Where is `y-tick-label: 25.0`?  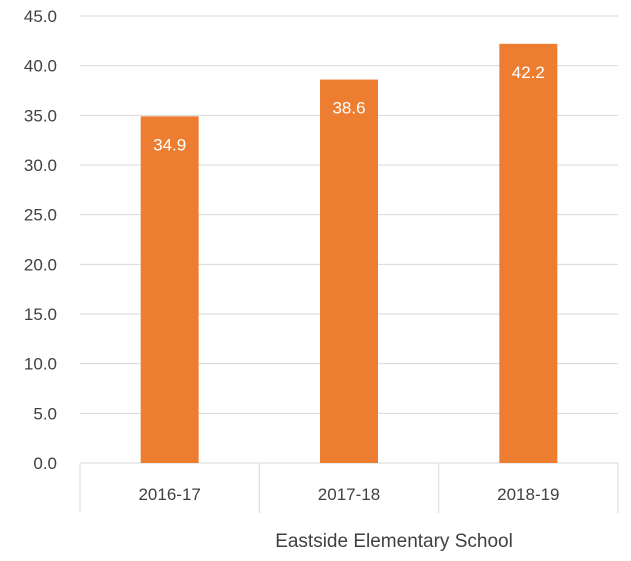 y-tick-label: 25.0 is located at coordinates (40, 215).